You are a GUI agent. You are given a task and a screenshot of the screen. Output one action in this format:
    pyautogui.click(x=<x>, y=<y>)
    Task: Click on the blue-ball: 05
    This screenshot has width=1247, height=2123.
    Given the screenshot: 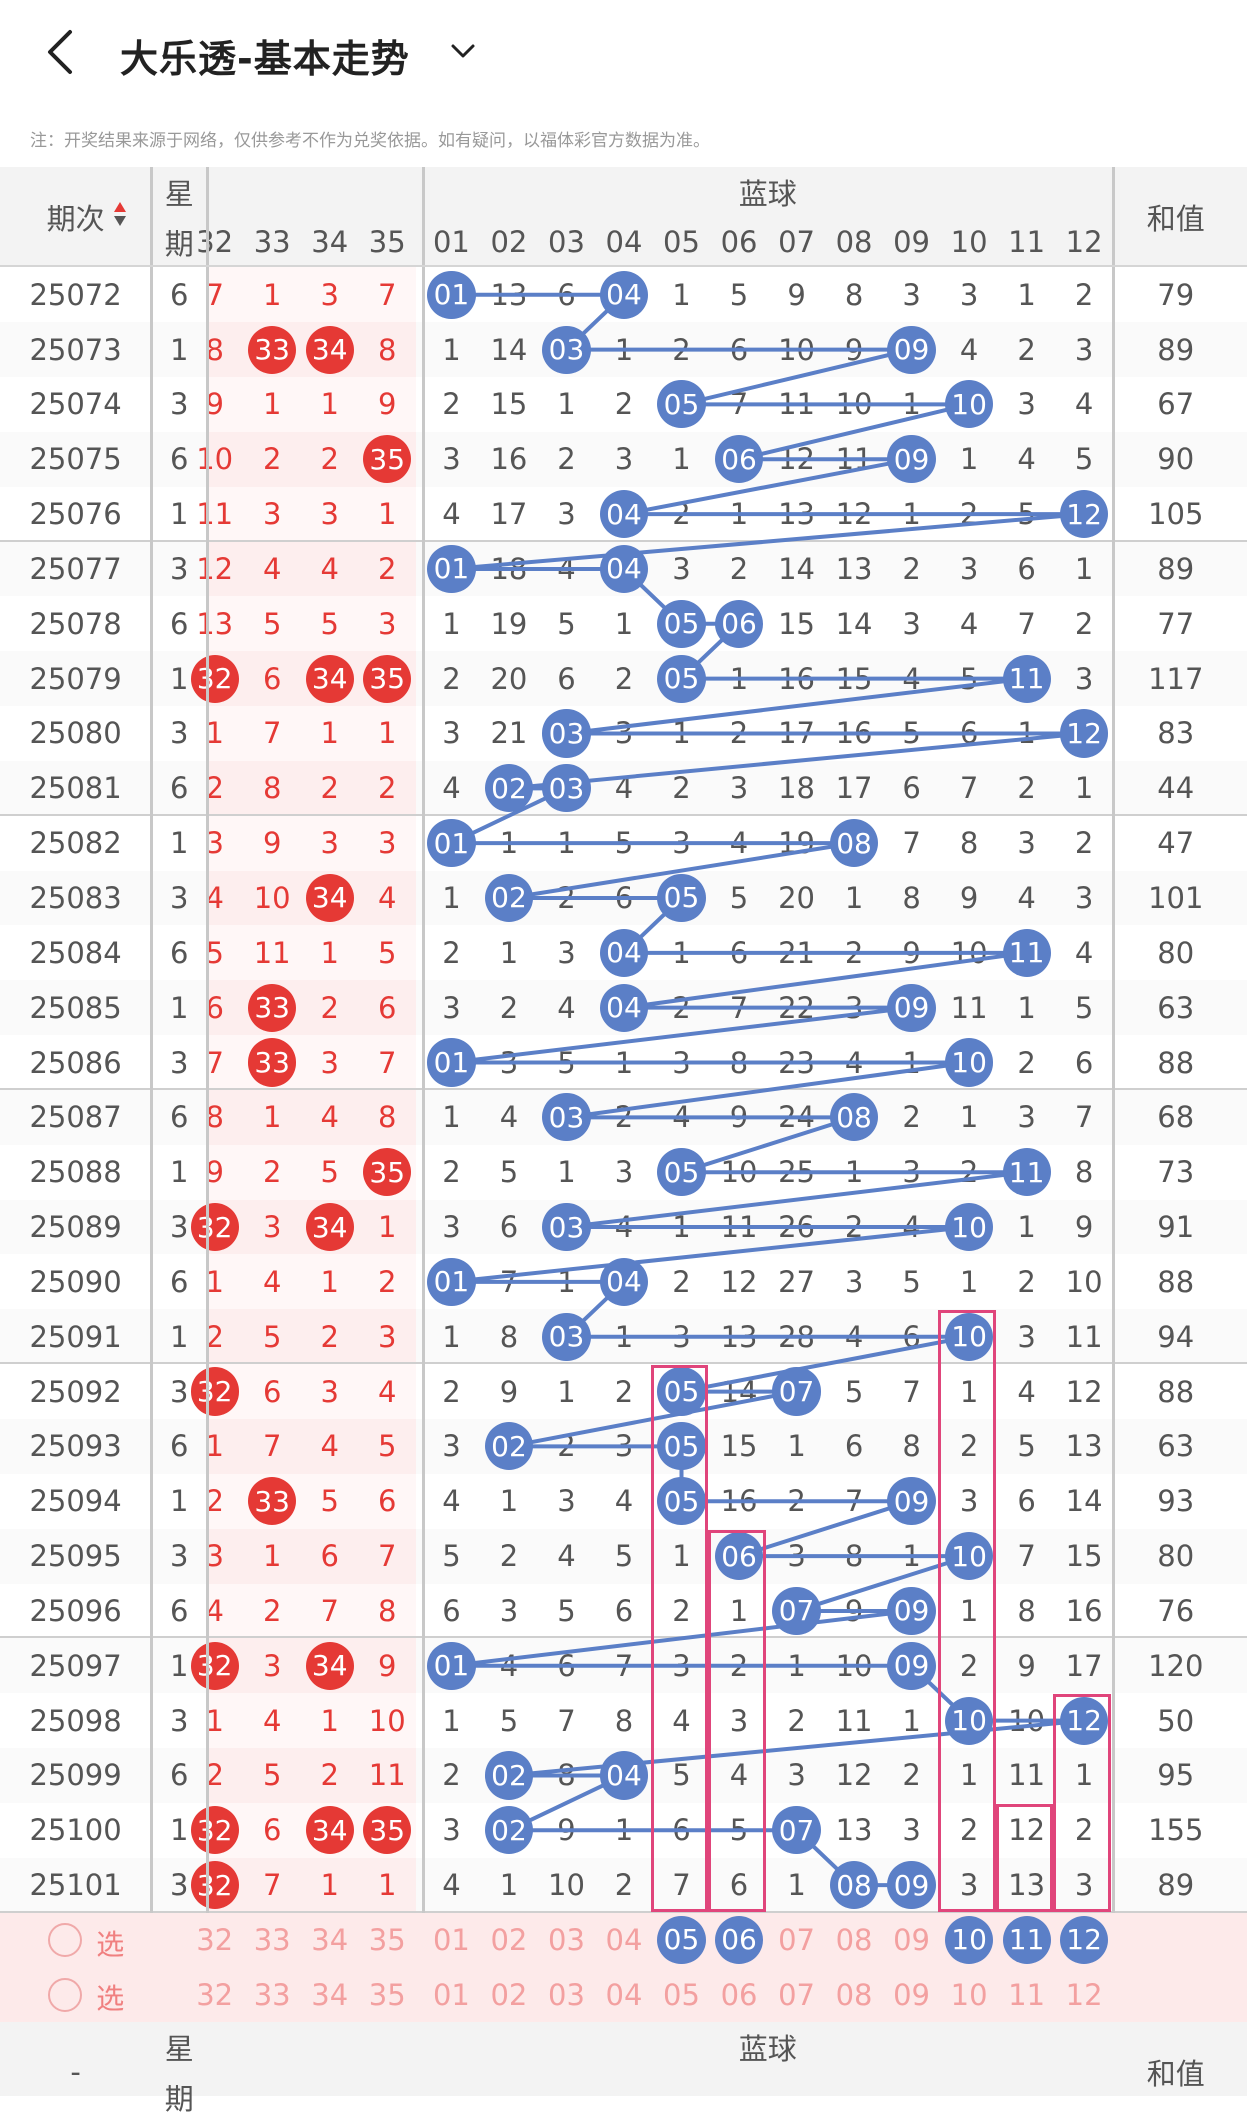 What is the action you would take?
    pyautogui.click(x=681, y=678)
    